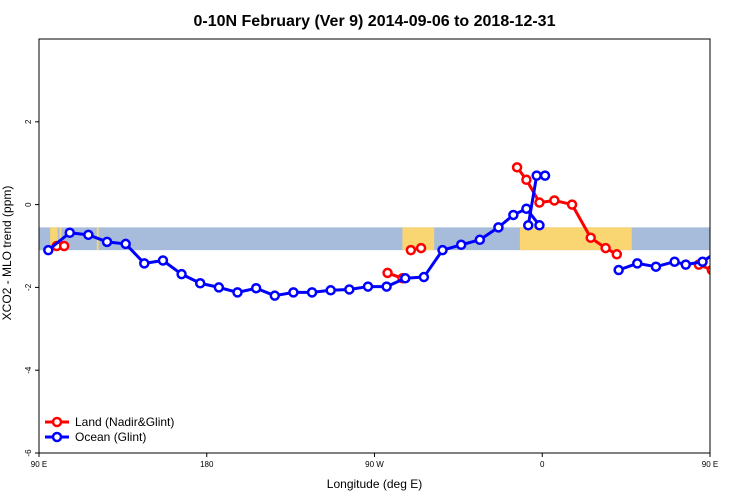  Describe the element at coordinates (394, 239) in the screenshot. I see `latitude-band` at that location.